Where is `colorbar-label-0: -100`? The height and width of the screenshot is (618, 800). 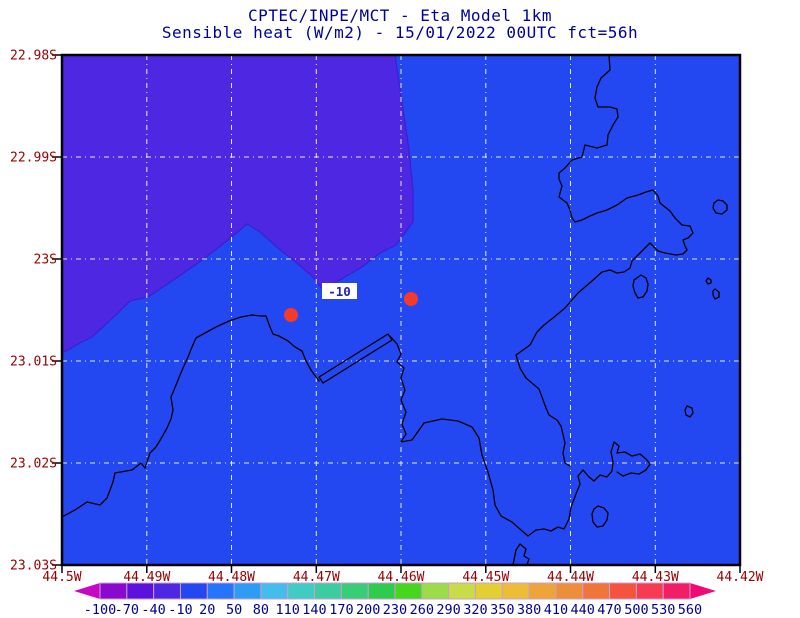
colorbar-label-0: -100 is located at coordinates (100, 610).